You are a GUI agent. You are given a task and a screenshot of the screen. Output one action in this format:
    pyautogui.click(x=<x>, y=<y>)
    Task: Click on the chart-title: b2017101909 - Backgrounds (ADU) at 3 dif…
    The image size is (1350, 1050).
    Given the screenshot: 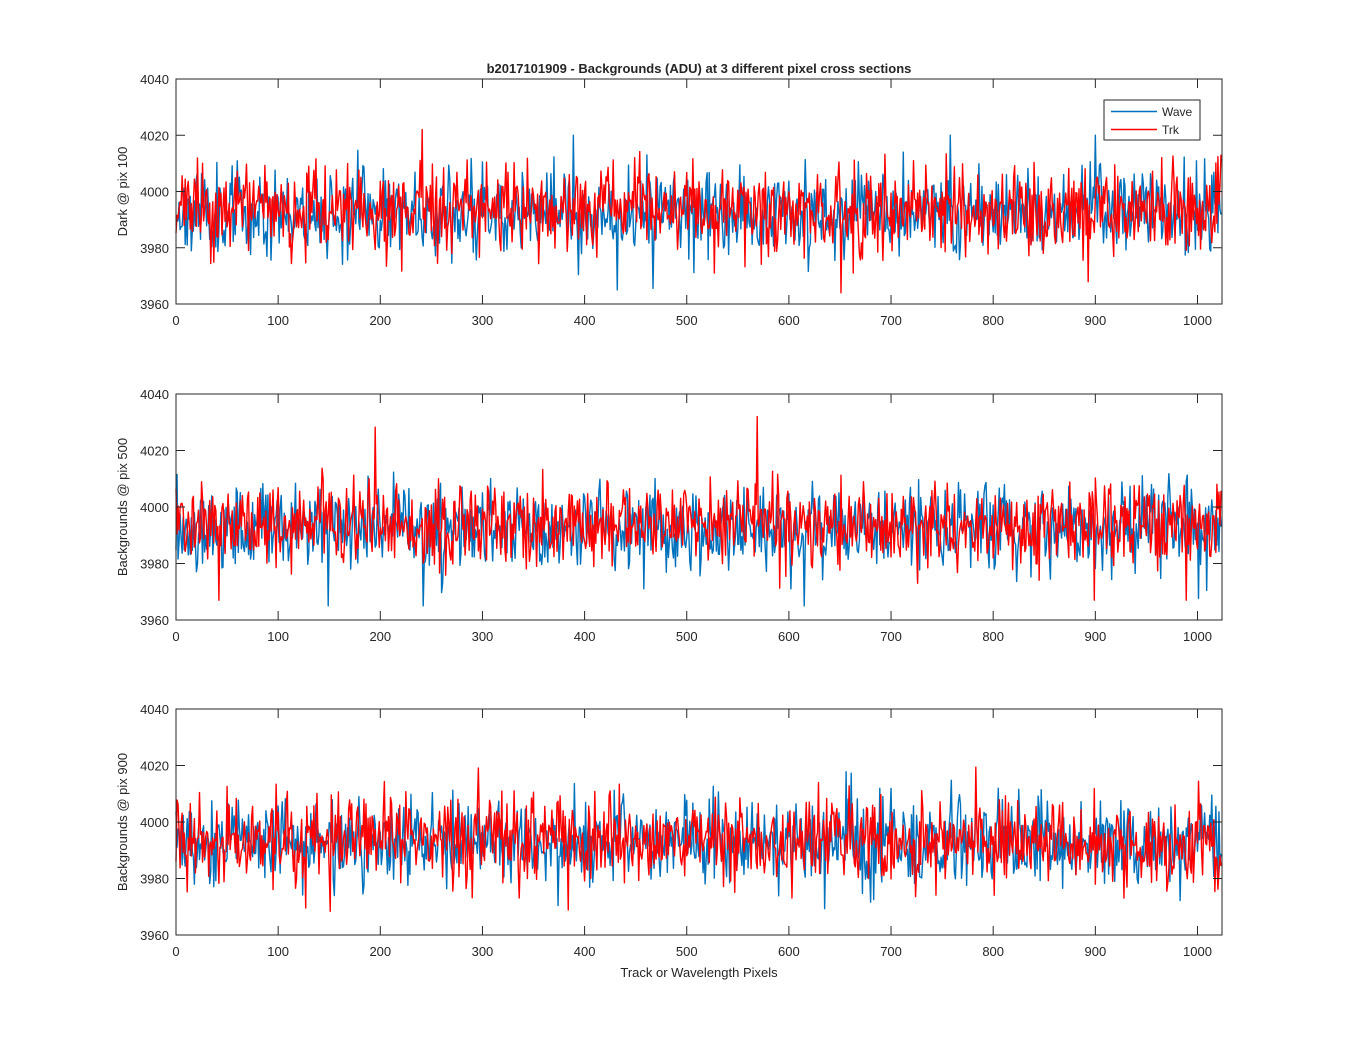 What is the action you would take?
    pyautogui.click(x=699, y=68)
    